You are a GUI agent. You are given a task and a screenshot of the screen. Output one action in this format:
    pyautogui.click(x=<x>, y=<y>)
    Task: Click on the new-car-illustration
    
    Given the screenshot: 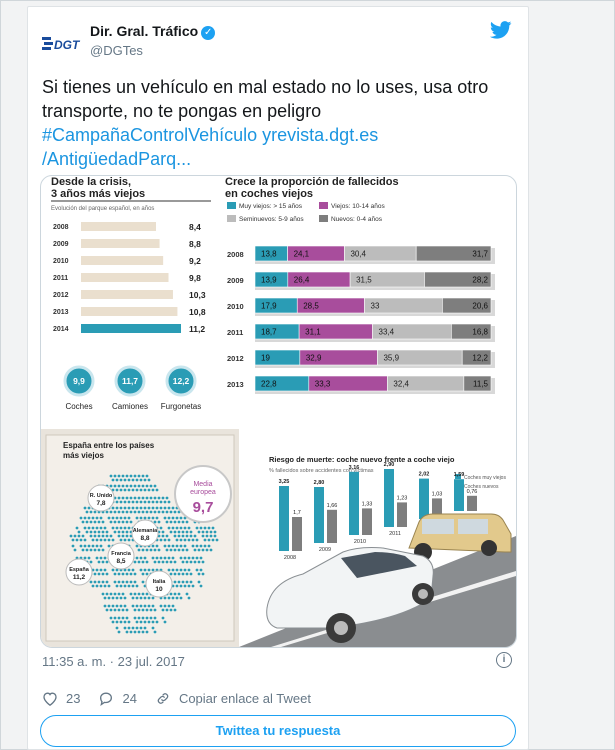 What is the action you would take?
    pyautogui.click(x=350, y=595)
    